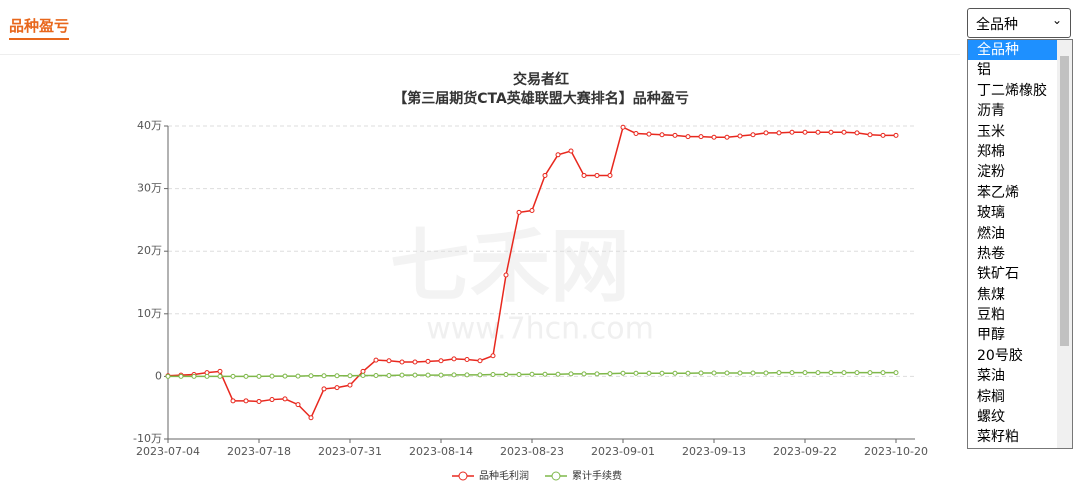  Describe the element at coordinates (991, 111) in the screenshot. I see `option: 沥青` at that location.